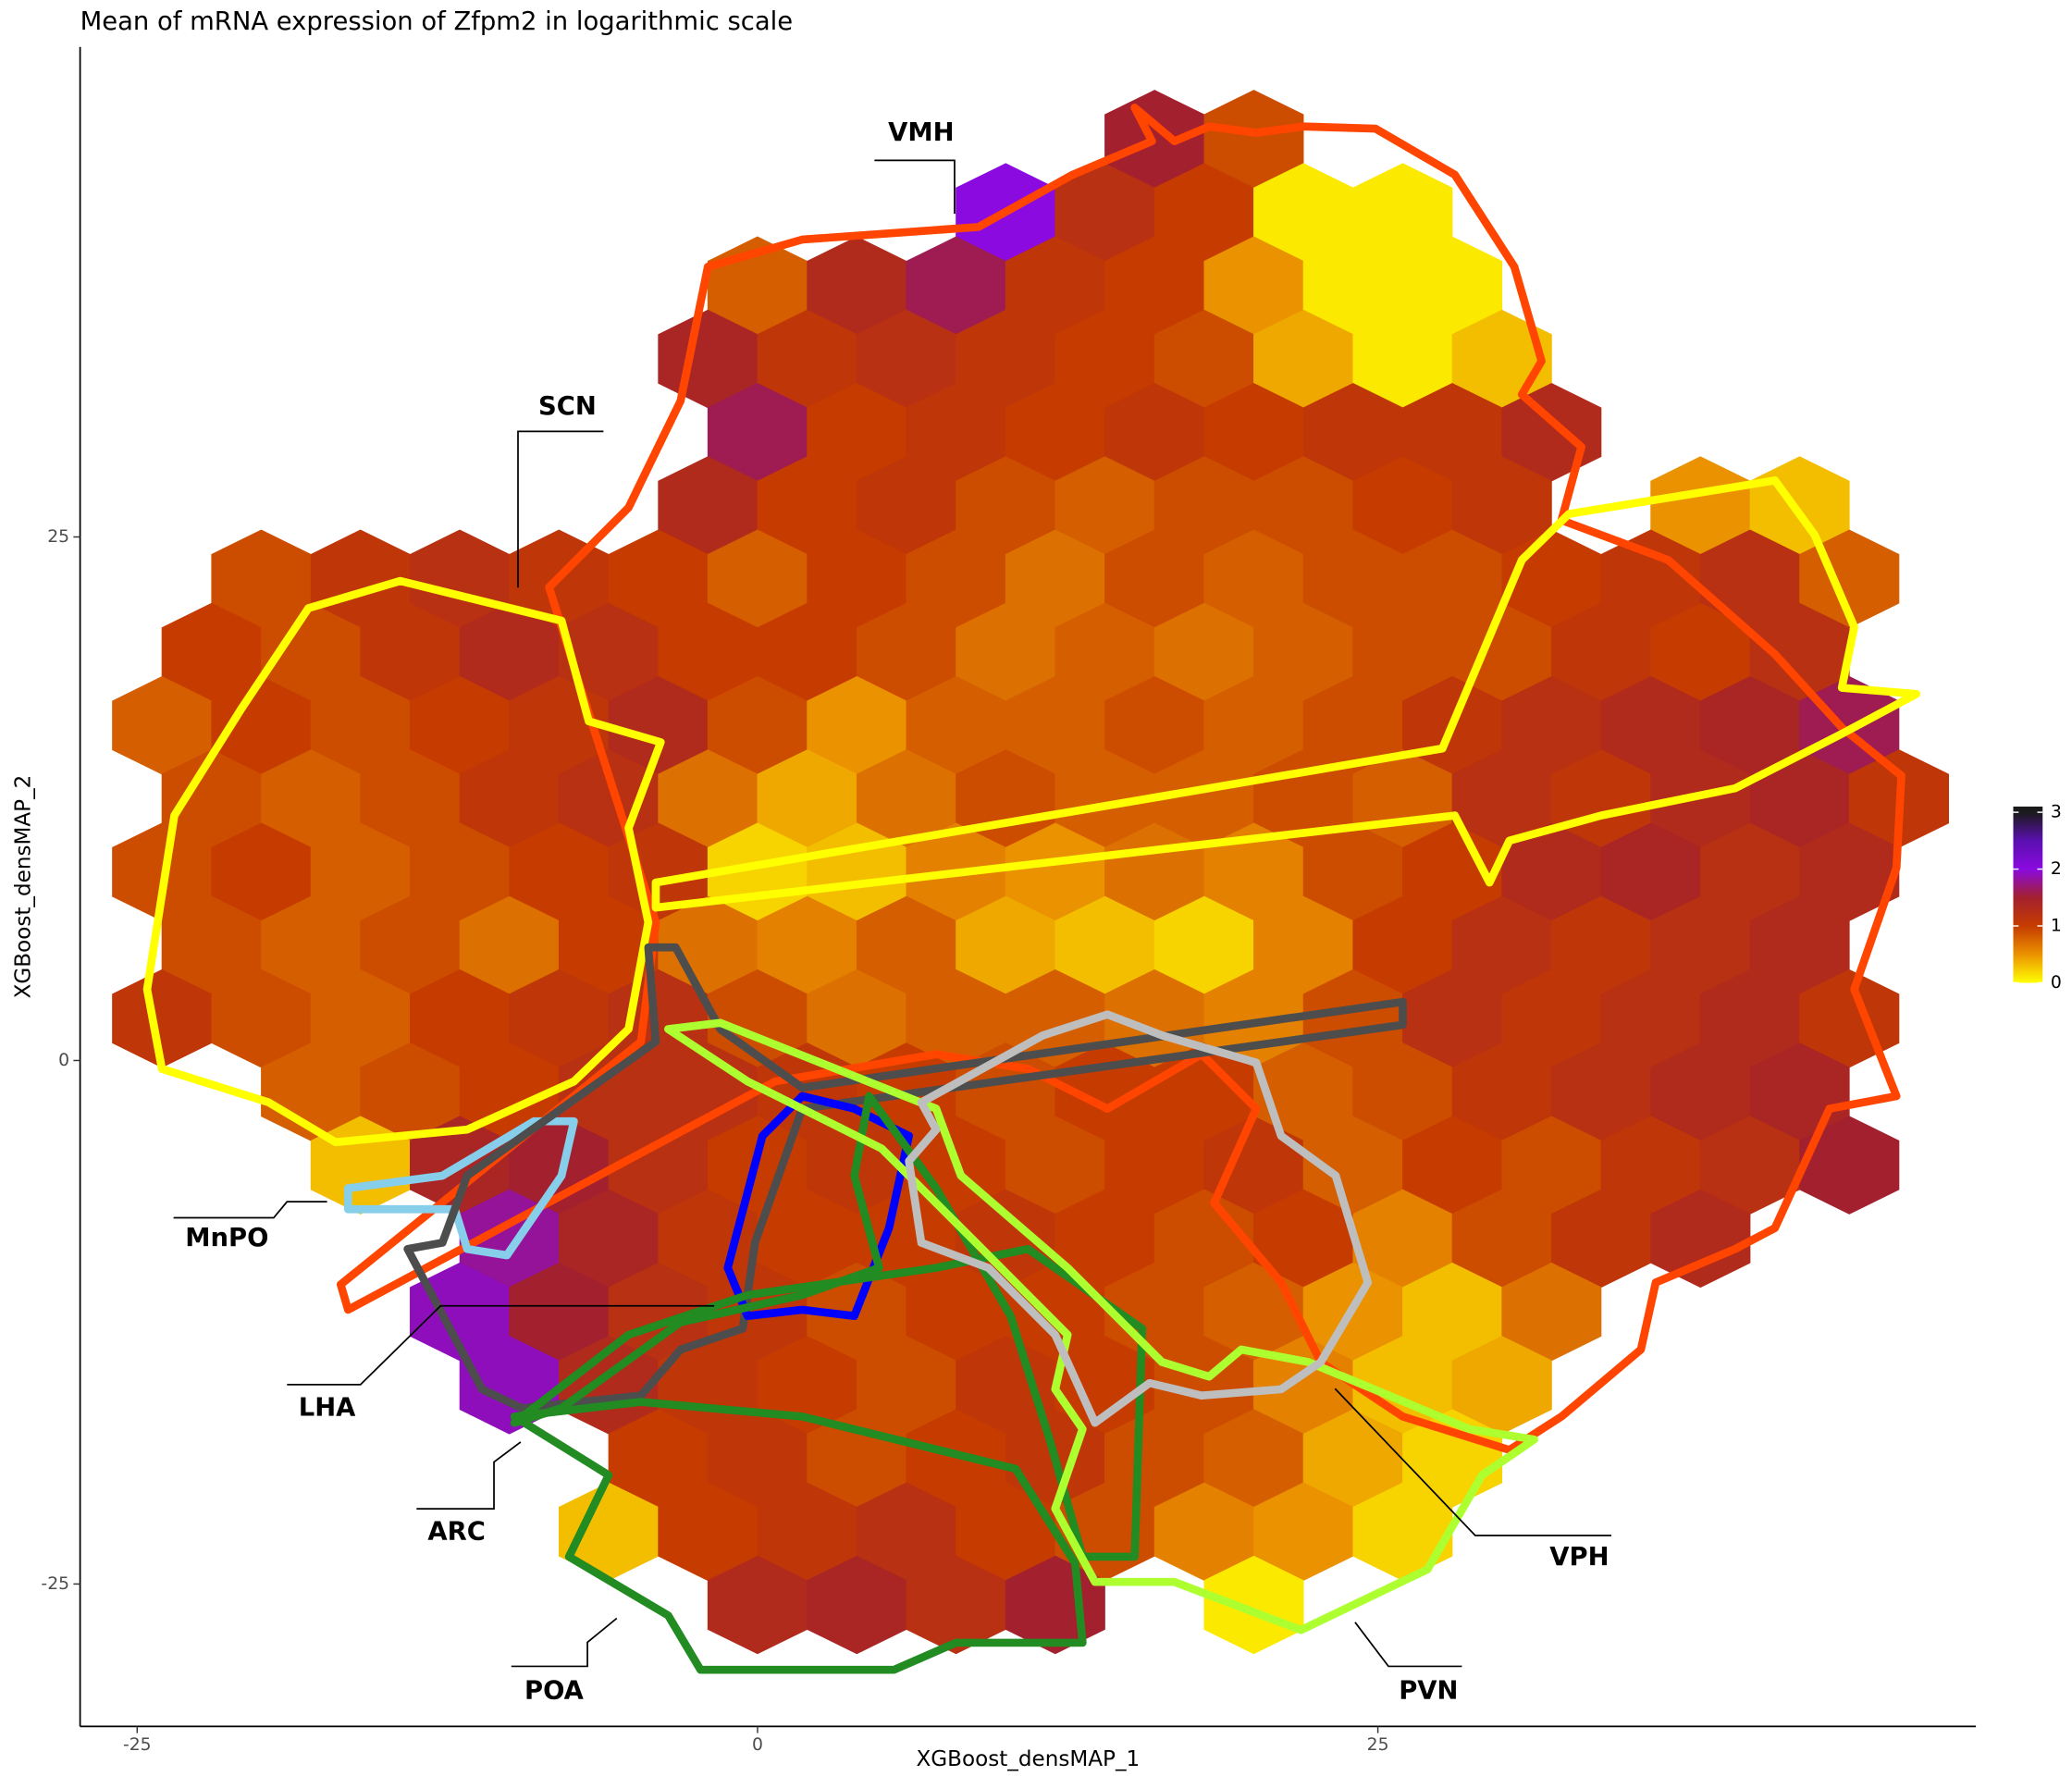 Image resolution: width=2072 pixels, height=1776 pixels. Describe the element at coordinates (2056, 927) in the screenshot. I see `colorbar-tick-label: 1` at that location.